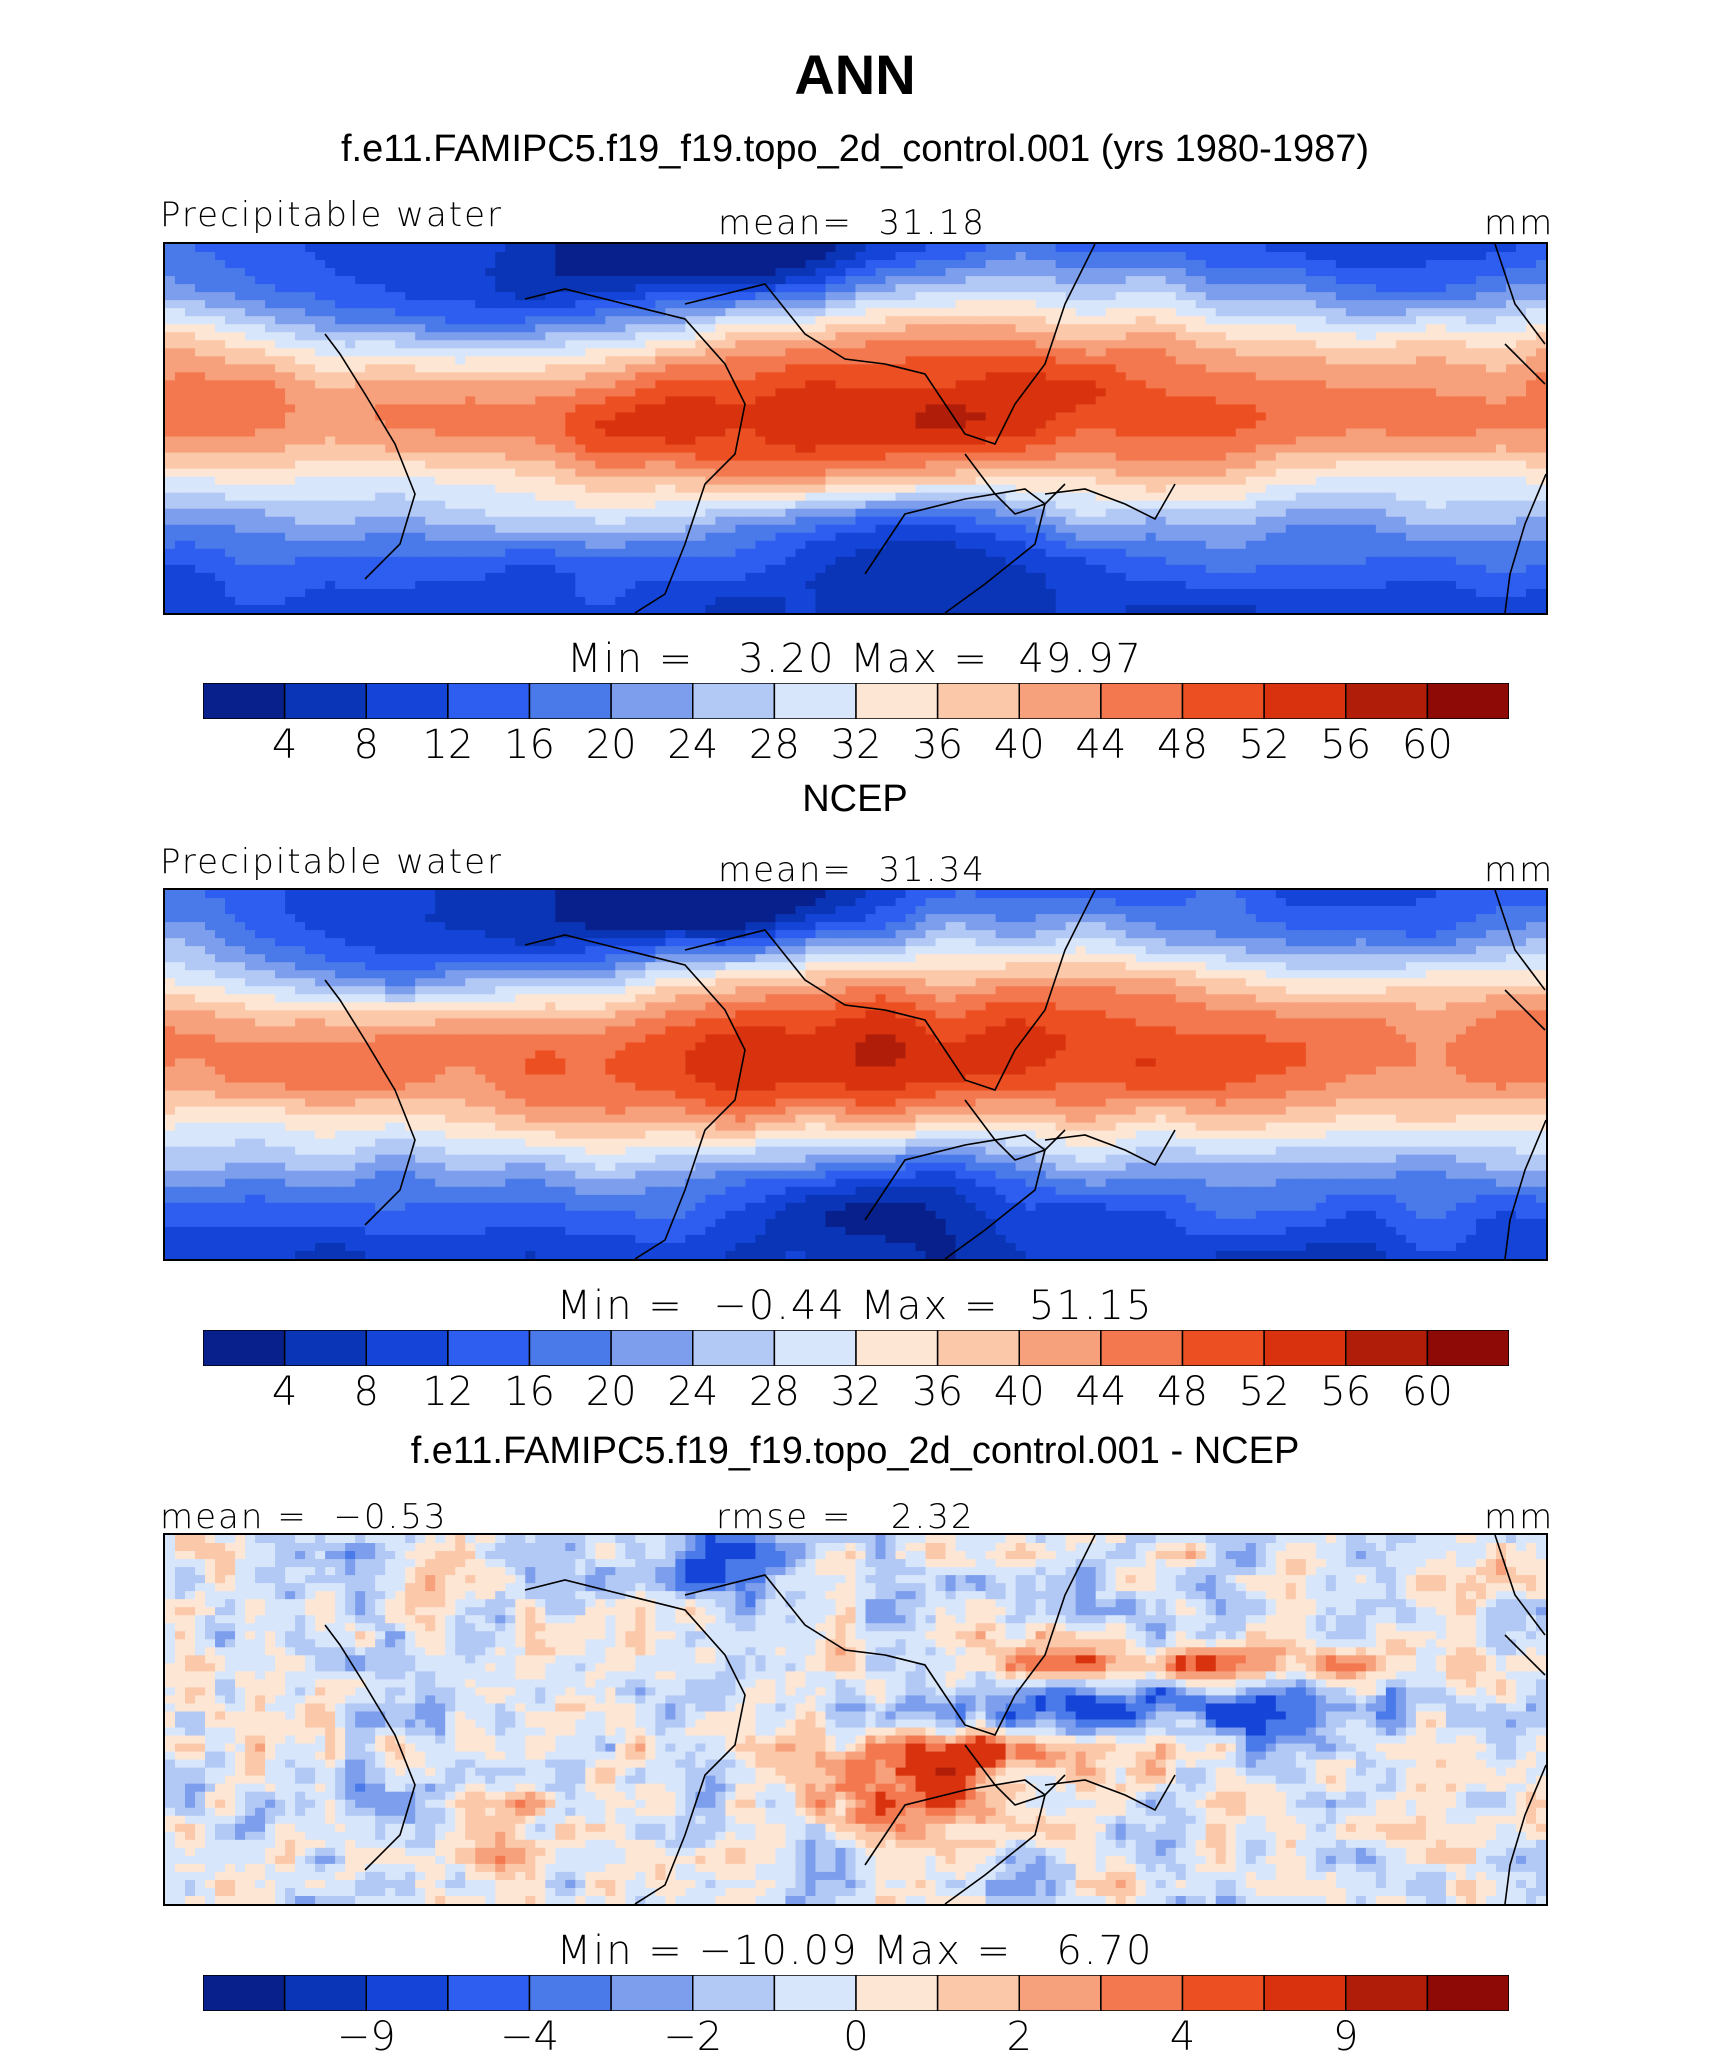 The height and width of the screenshot is (2067, 1710). Describe the element at coordinates (855, 1951) in the screenshot. I see `panel-3-minmax: Min = −10.09 Max = 6.70` at that location.